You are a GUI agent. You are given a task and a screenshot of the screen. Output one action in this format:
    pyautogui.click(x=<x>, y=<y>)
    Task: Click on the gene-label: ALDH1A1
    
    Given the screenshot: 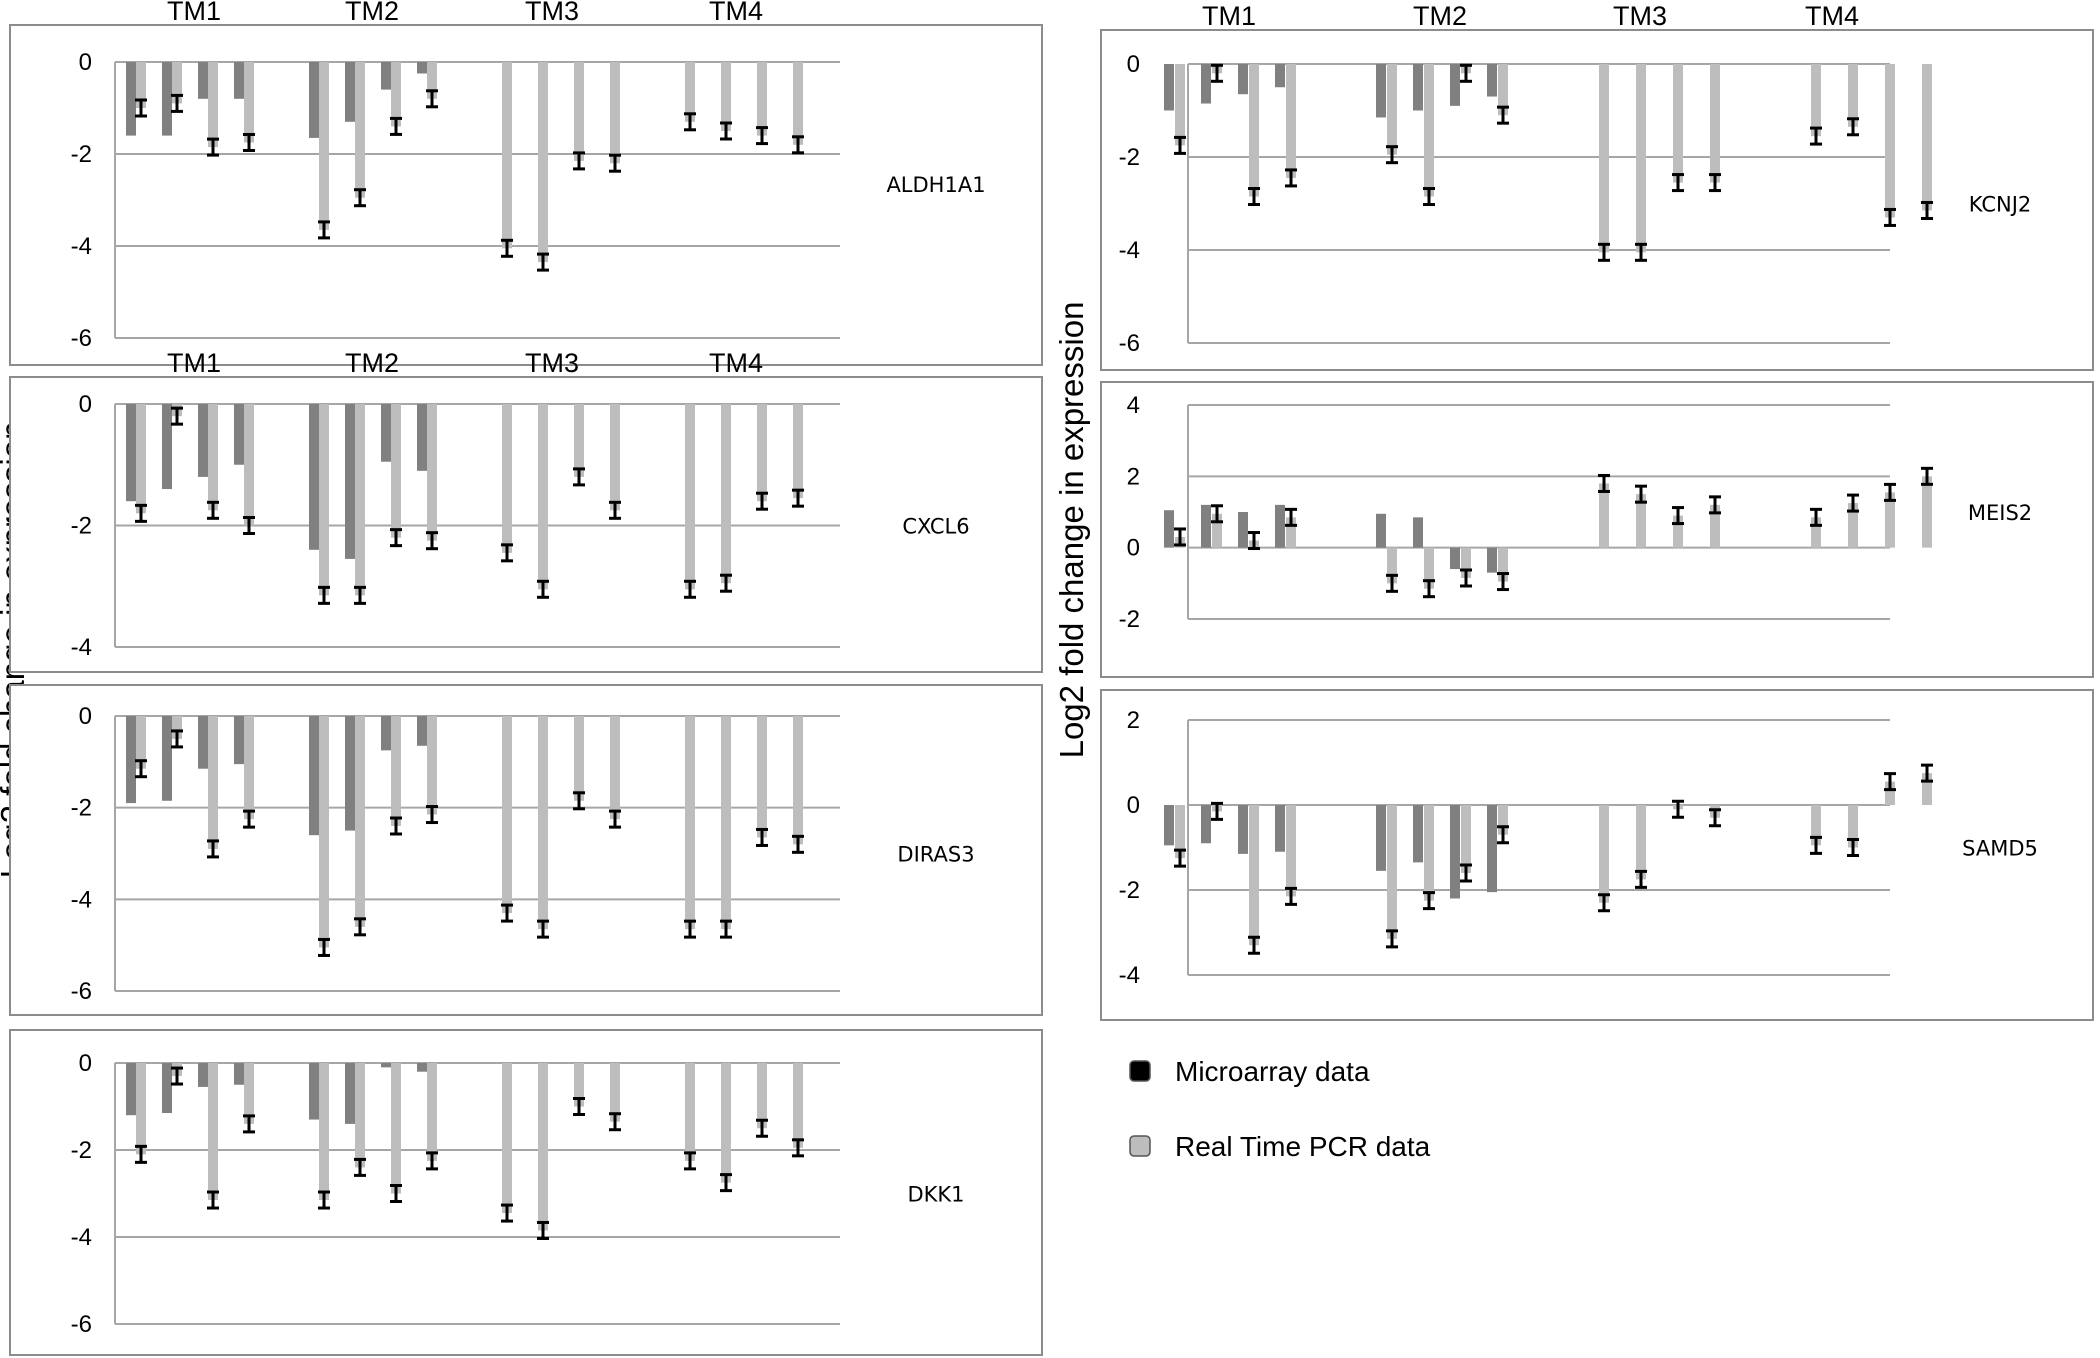 What is the action you would take?
    pyautogui.click(x=935, y=185)
    